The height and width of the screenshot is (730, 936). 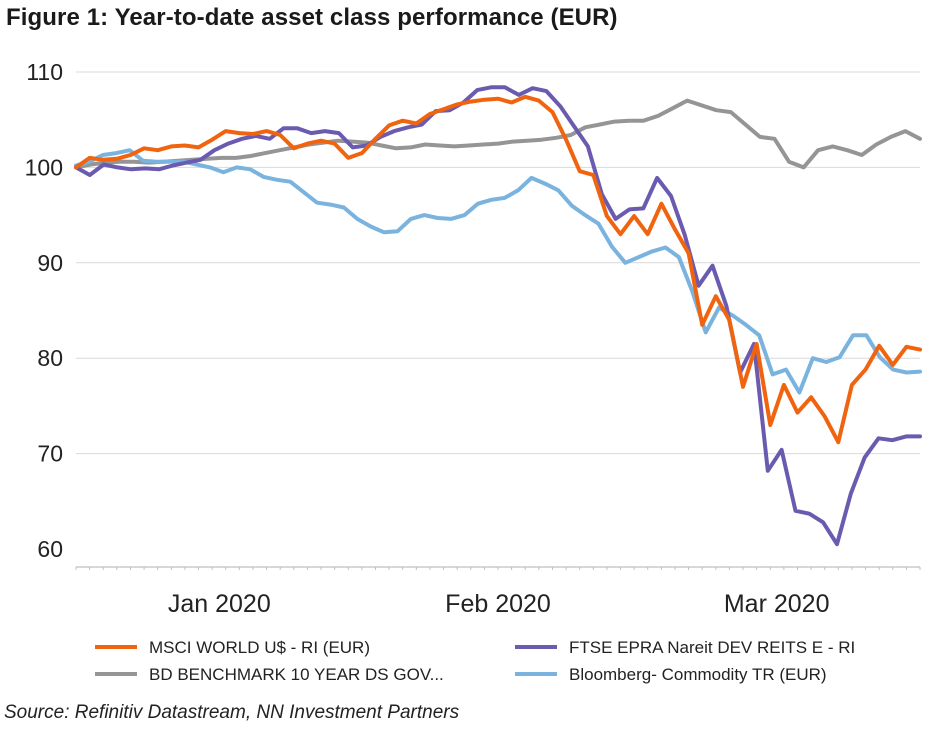 What do you see at coordinates (50, 358) in the screenshot?
I see `y-tick-label: 80` at bounding box center [50, 358].